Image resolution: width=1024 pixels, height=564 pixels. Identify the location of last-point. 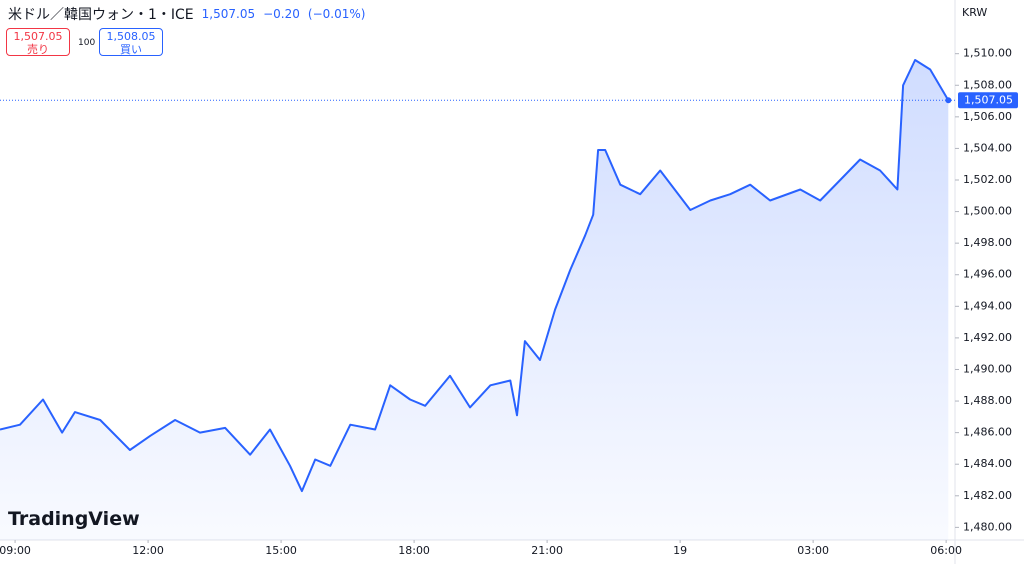
(948, 100).